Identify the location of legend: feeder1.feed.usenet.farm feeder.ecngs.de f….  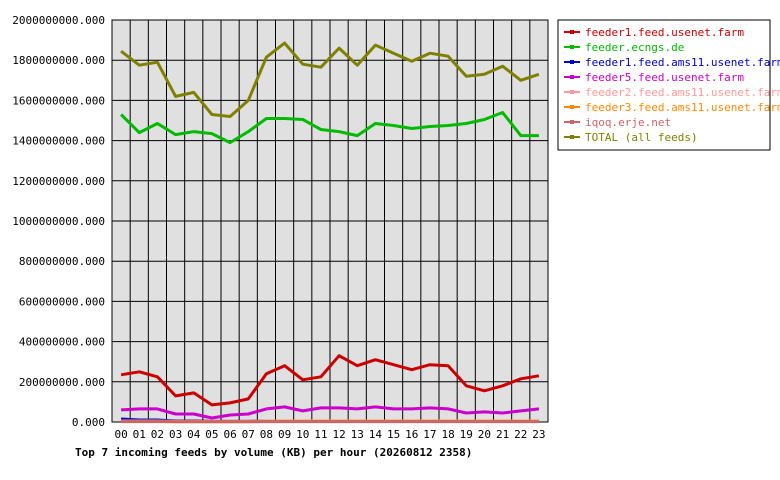
(668, 85).